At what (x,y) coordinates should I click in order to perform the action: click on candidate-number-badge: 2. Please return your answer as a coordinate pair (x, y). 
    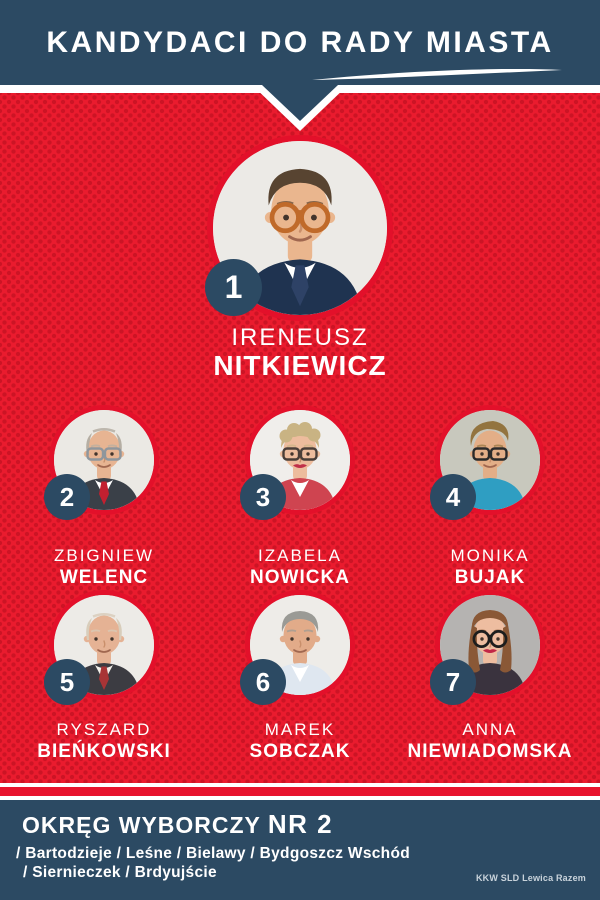
    Looking at the image, I should click on (67, 497).